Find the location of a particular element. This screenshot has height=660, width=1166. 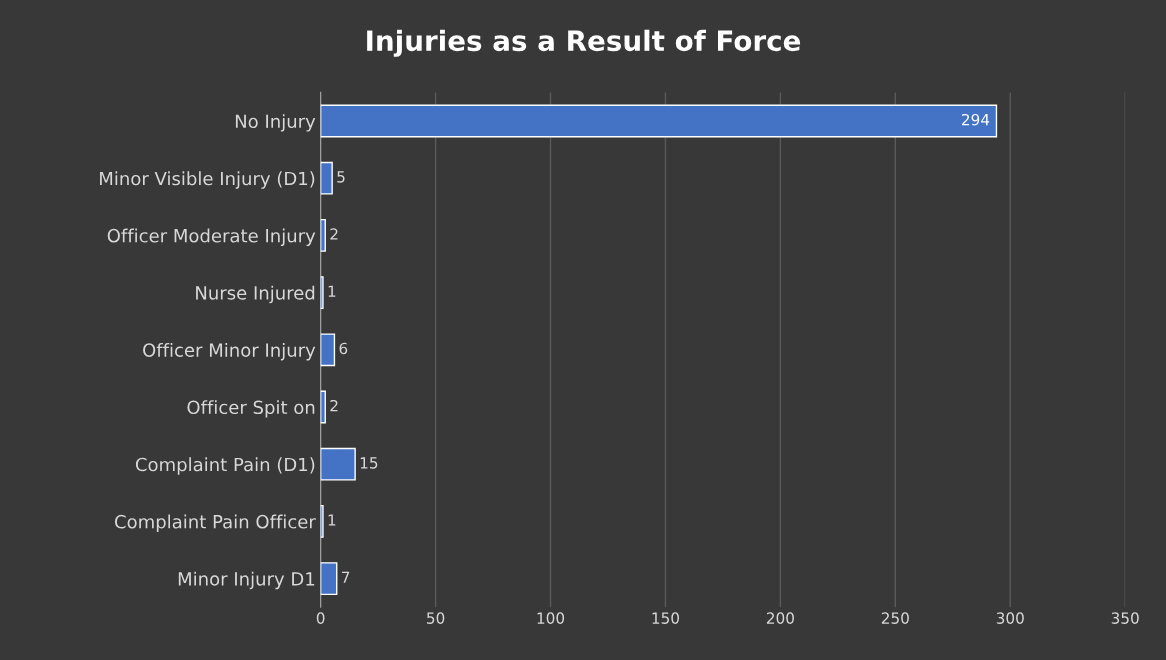

y-tick-label: Complaint Pain (D1) is located at coordinates (225, 466).